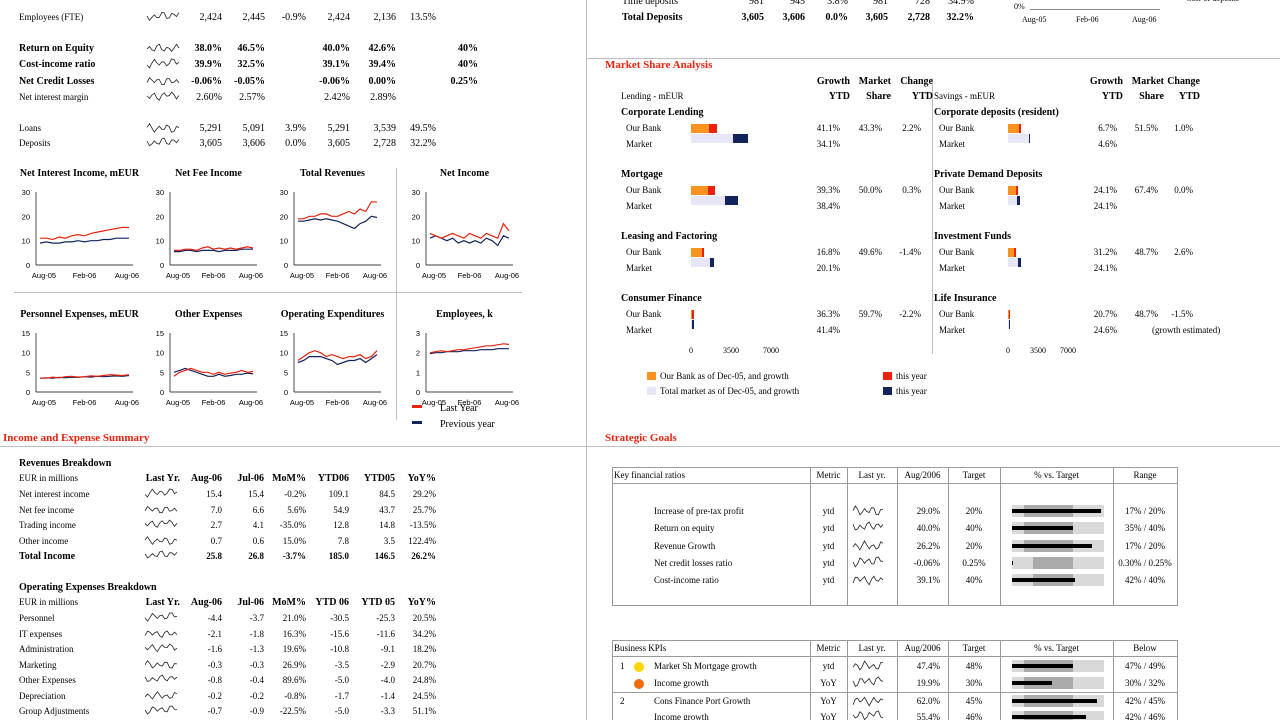  Describe the element at coordinates (649, 475) in the screenshot. I see `kpi1-header: Key financial ratios` at that location.